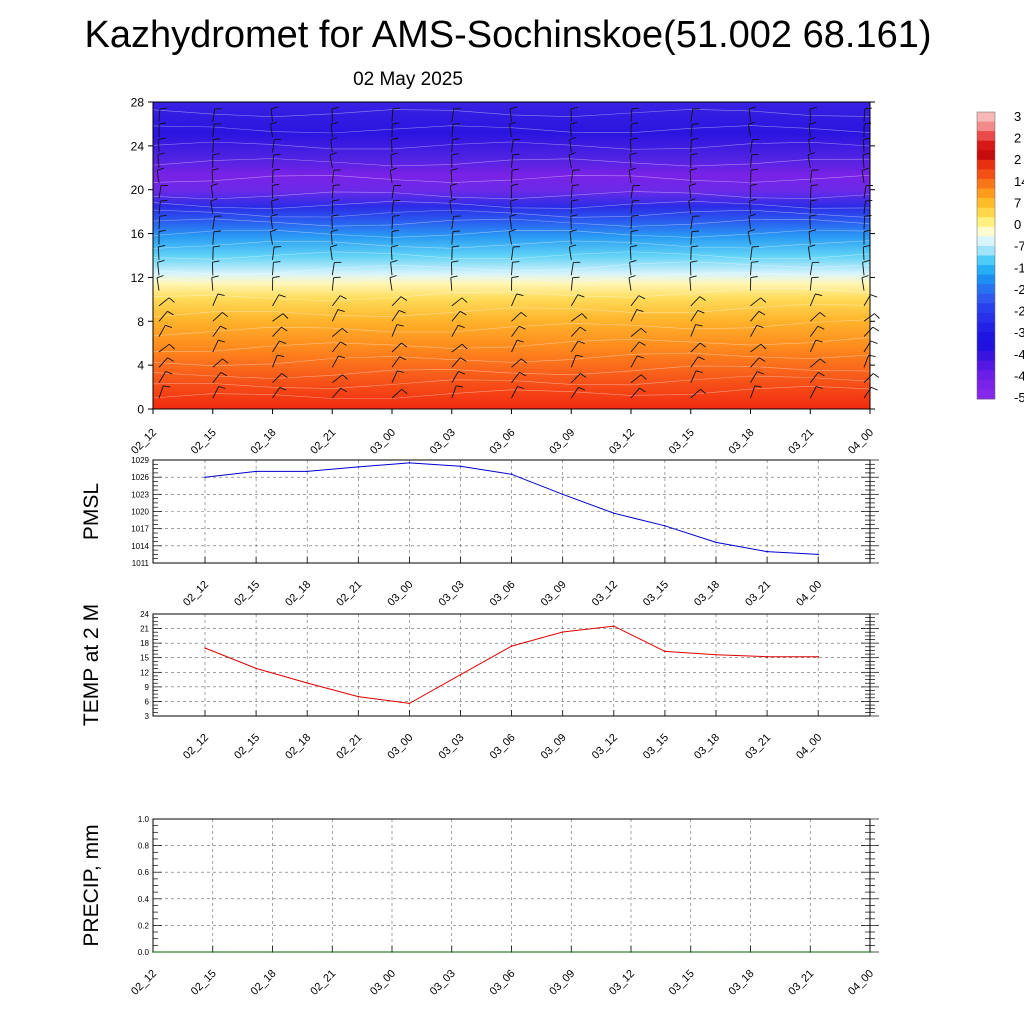  I want to click on x-tick-label: 03_21, so click(758, 594).